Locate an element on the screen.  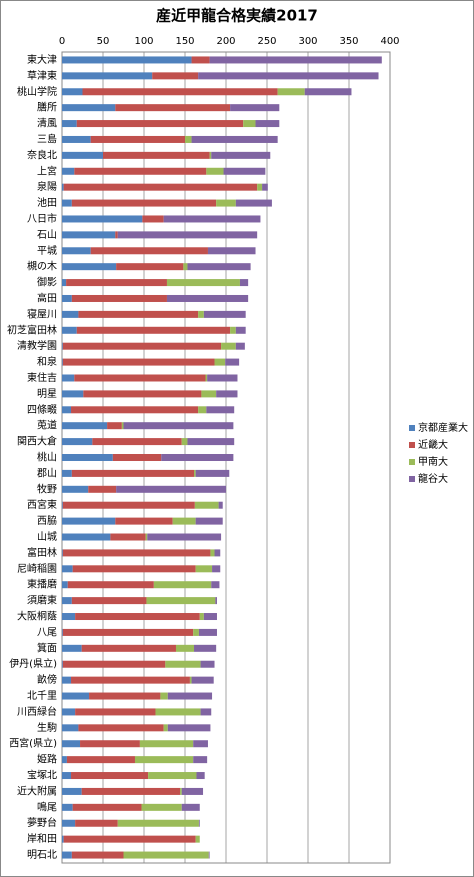
y-tick-label: 桃山学院 is located at coordinates (37, 91).